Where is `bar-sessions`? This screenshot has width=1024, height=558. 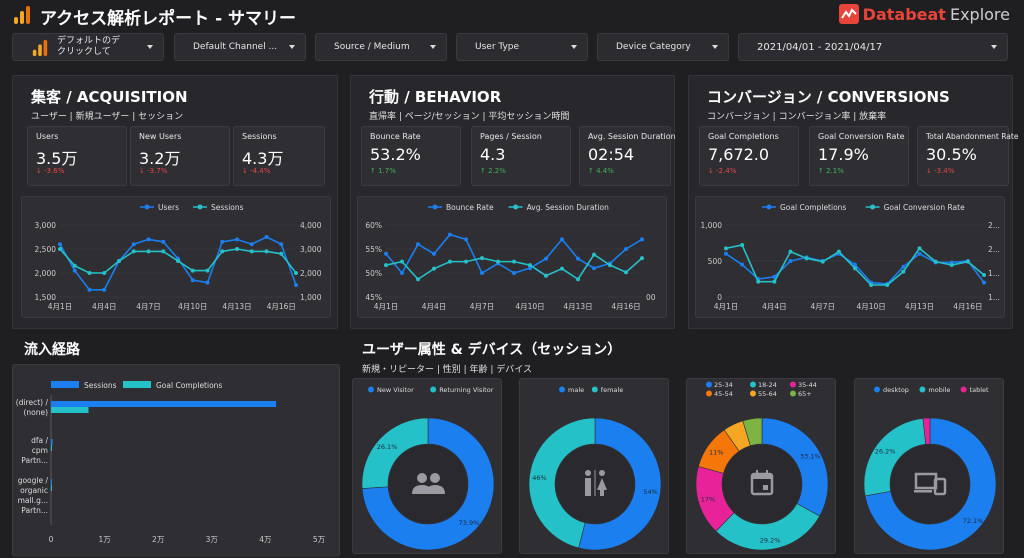
bar-sessions is located at coordinates (51, 482).